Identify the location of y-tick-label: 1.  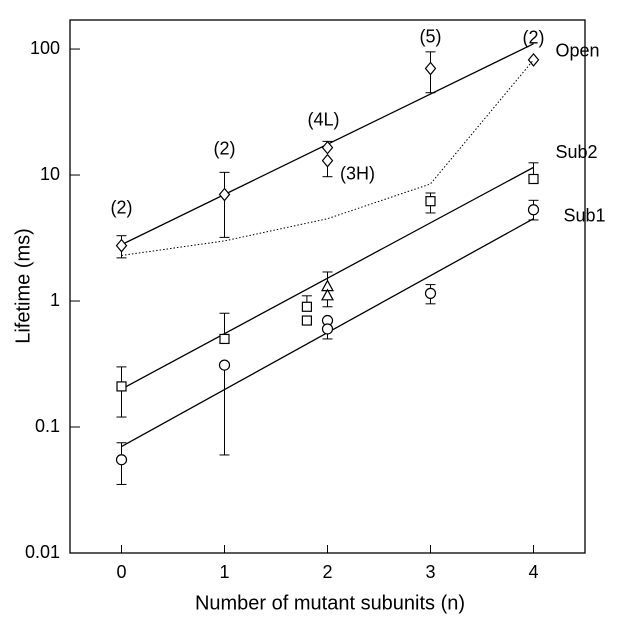
(55, 300).